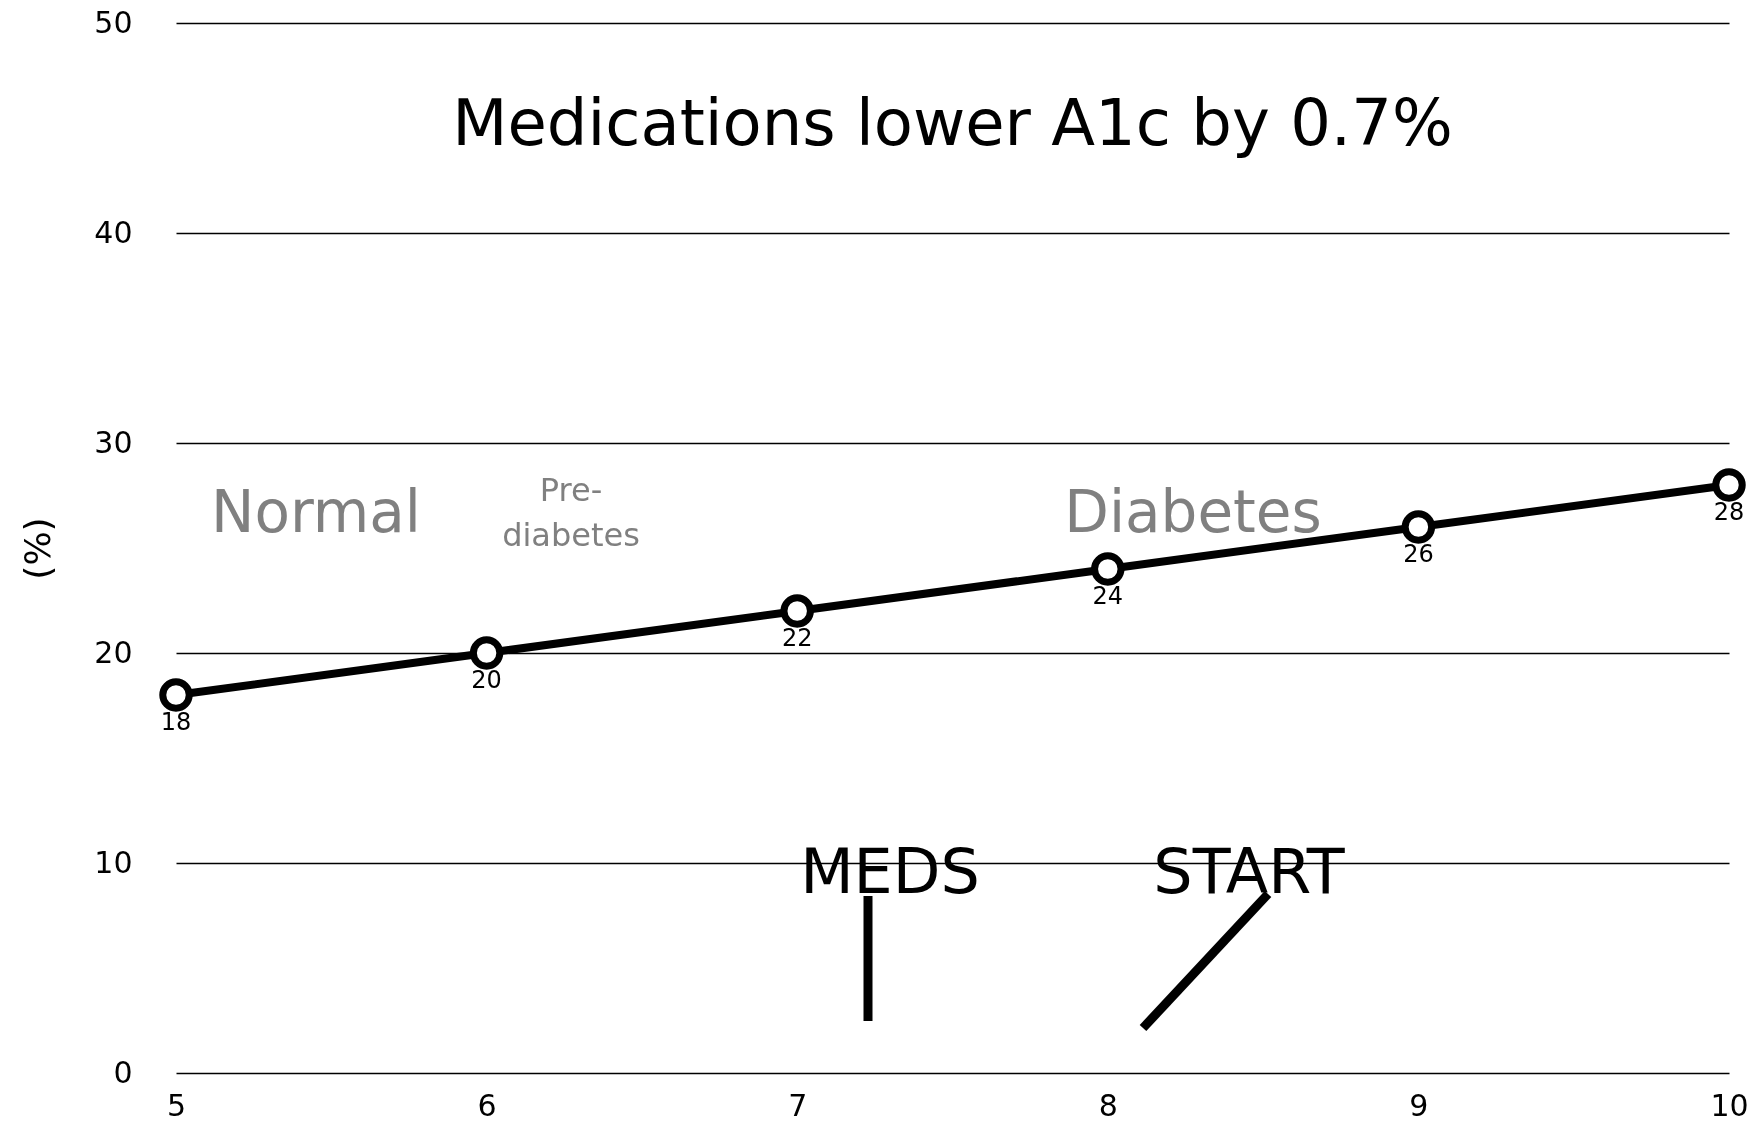  What do you see at coordinates (797, 638) in the screenshot?
I see `data-label: 22` at bounding box center [797, 638].